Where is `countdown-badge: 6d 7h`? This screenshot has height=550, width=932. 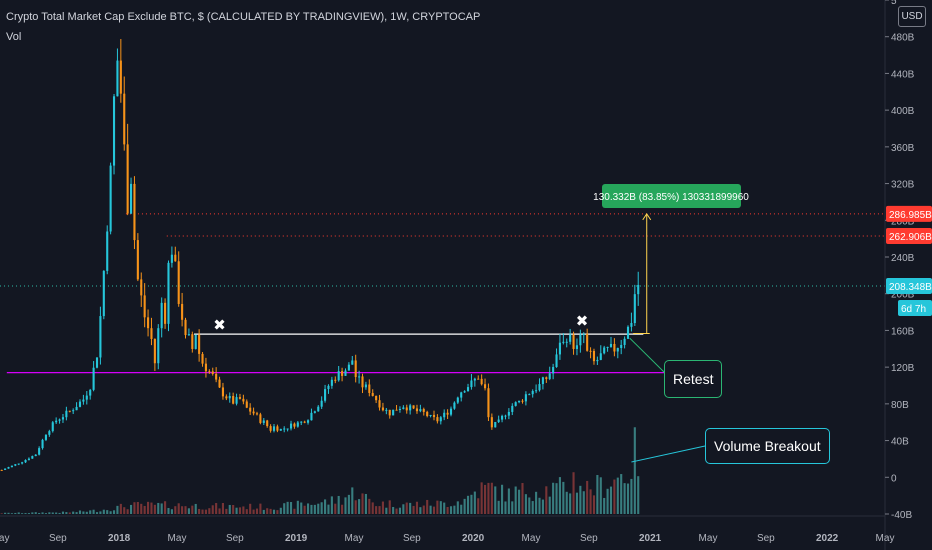 countdown-badge: 6d 7h is located at coordinates (913, 309).